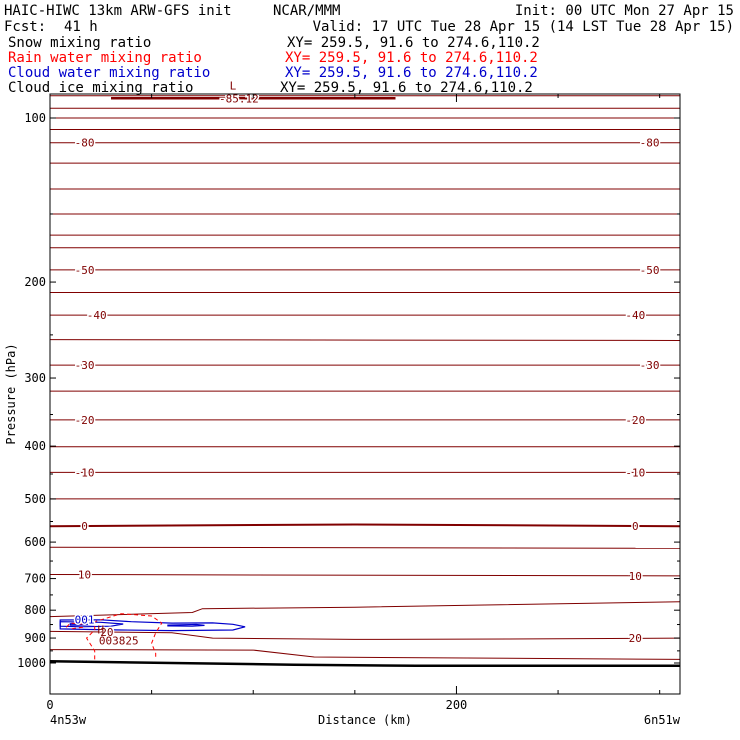 Image resolution: width=740 pixels, height=740 pixels. Describe the element at coordinates (79, 43) in the screenshot. I see `field-name-snow: Snow mixing ratio` at that location.